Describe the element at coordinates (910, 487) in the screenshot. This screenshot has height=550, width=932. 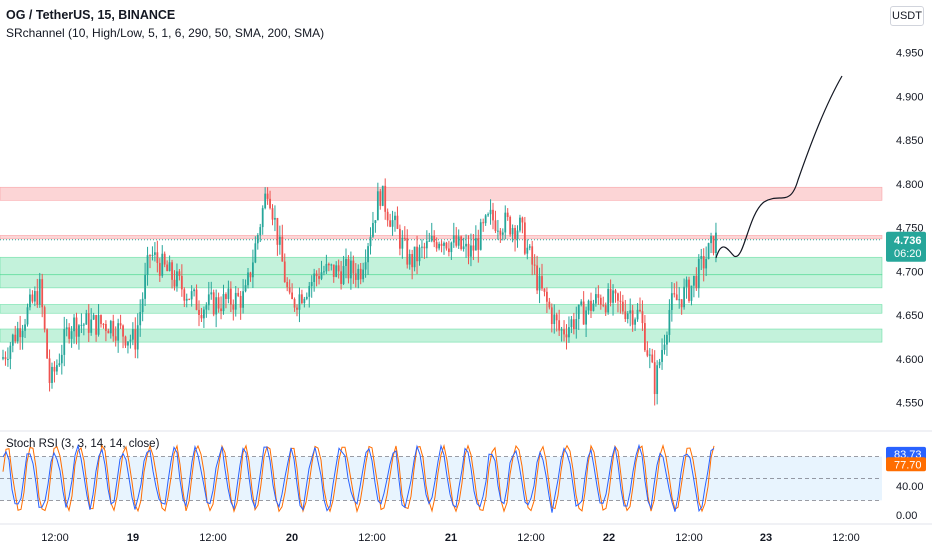
I see `rsi-tick-label: 40.00` at that location.